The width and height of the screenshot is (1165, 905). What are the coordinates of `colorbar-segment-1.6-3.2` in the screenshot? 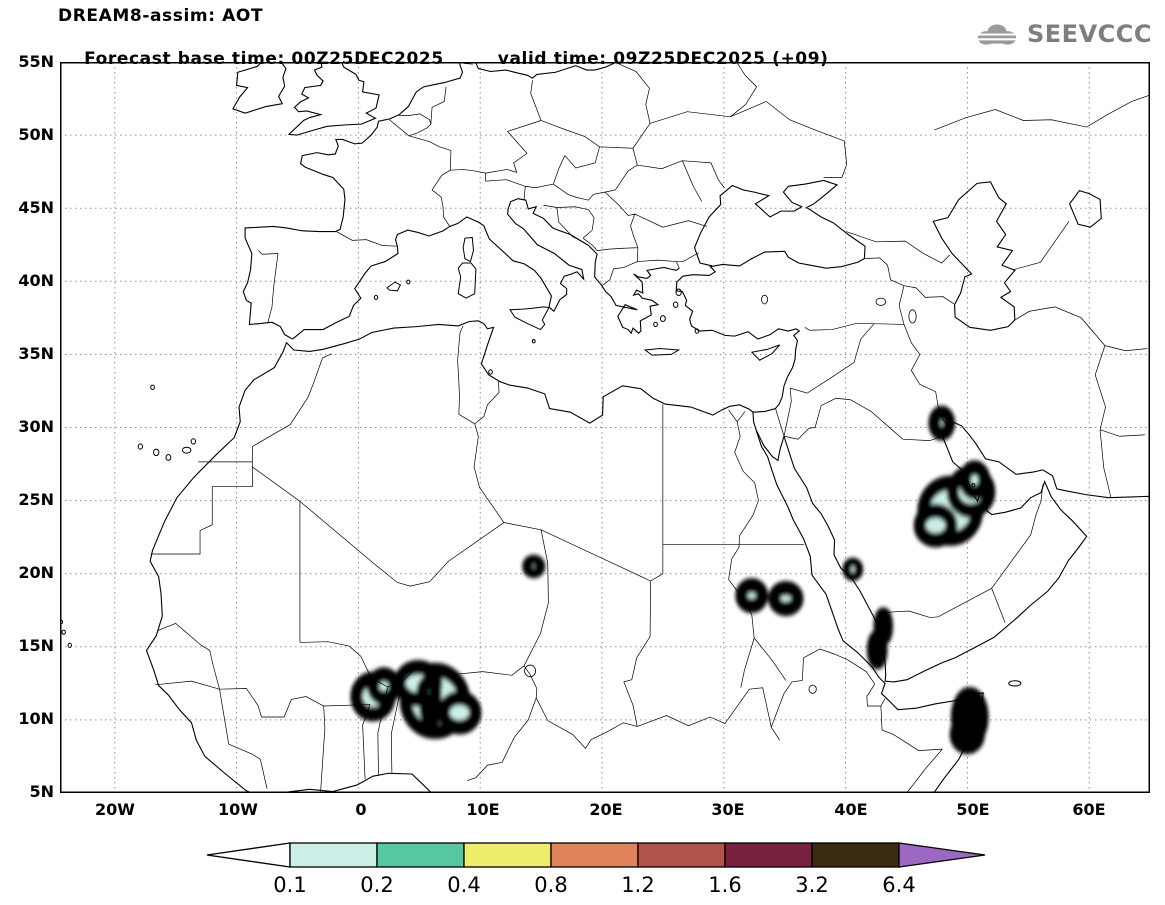 It's located at (768, 855).